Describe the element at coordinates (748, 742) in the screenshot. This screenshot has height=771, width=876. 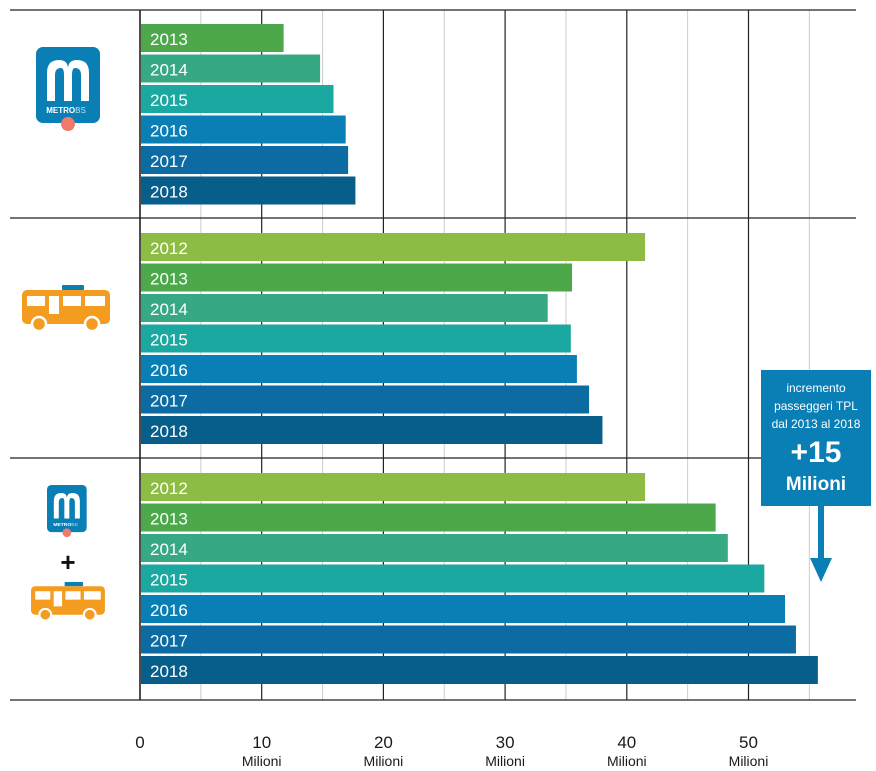
I see `tick-label: 50` at that location.